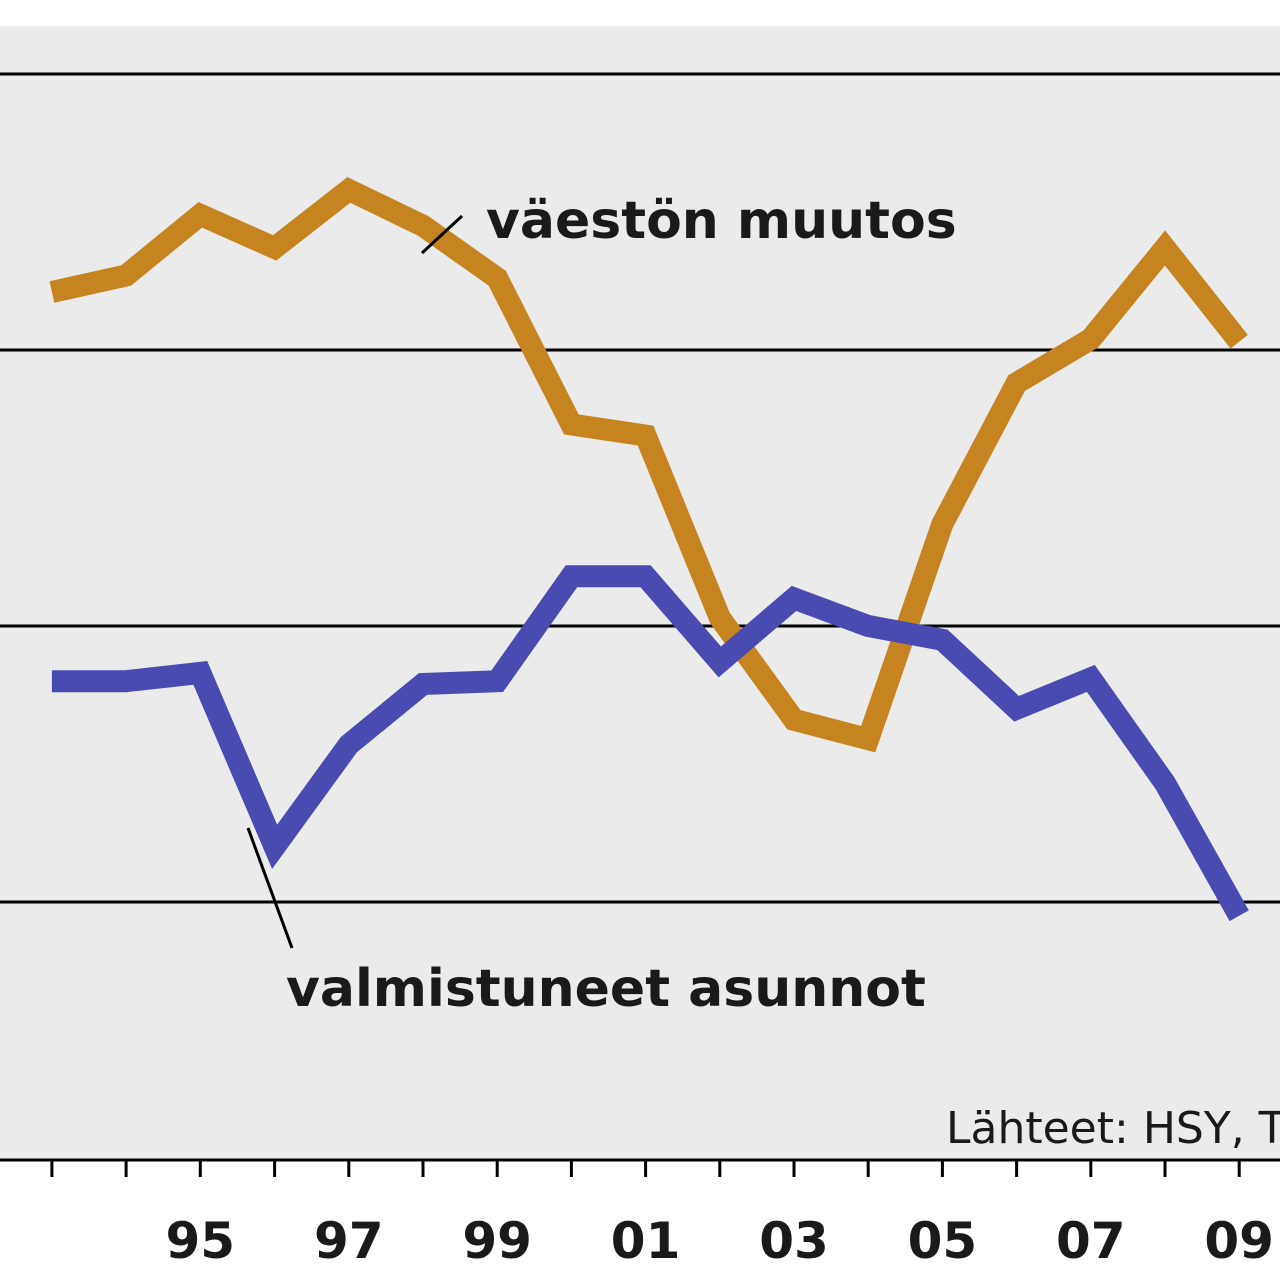  What do you see at coordinates (1113, 1128) in the screenshot?
I see `source-note: Lähteet: HSY, Tilastokeskus` at bounding box center [1113, 1128].